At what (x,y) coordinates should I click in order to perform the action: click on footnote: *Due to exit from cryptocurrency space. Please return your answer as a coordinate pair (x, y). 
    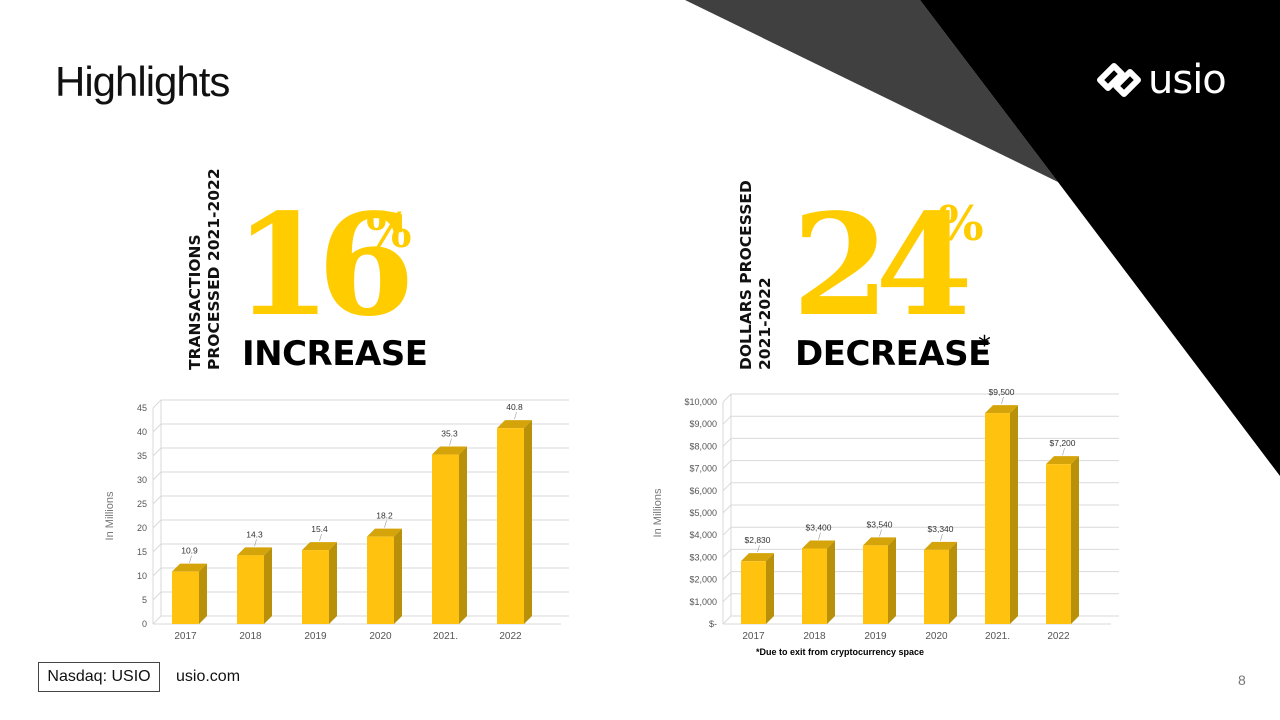
    Looking at the image, I should click on (840, 652).